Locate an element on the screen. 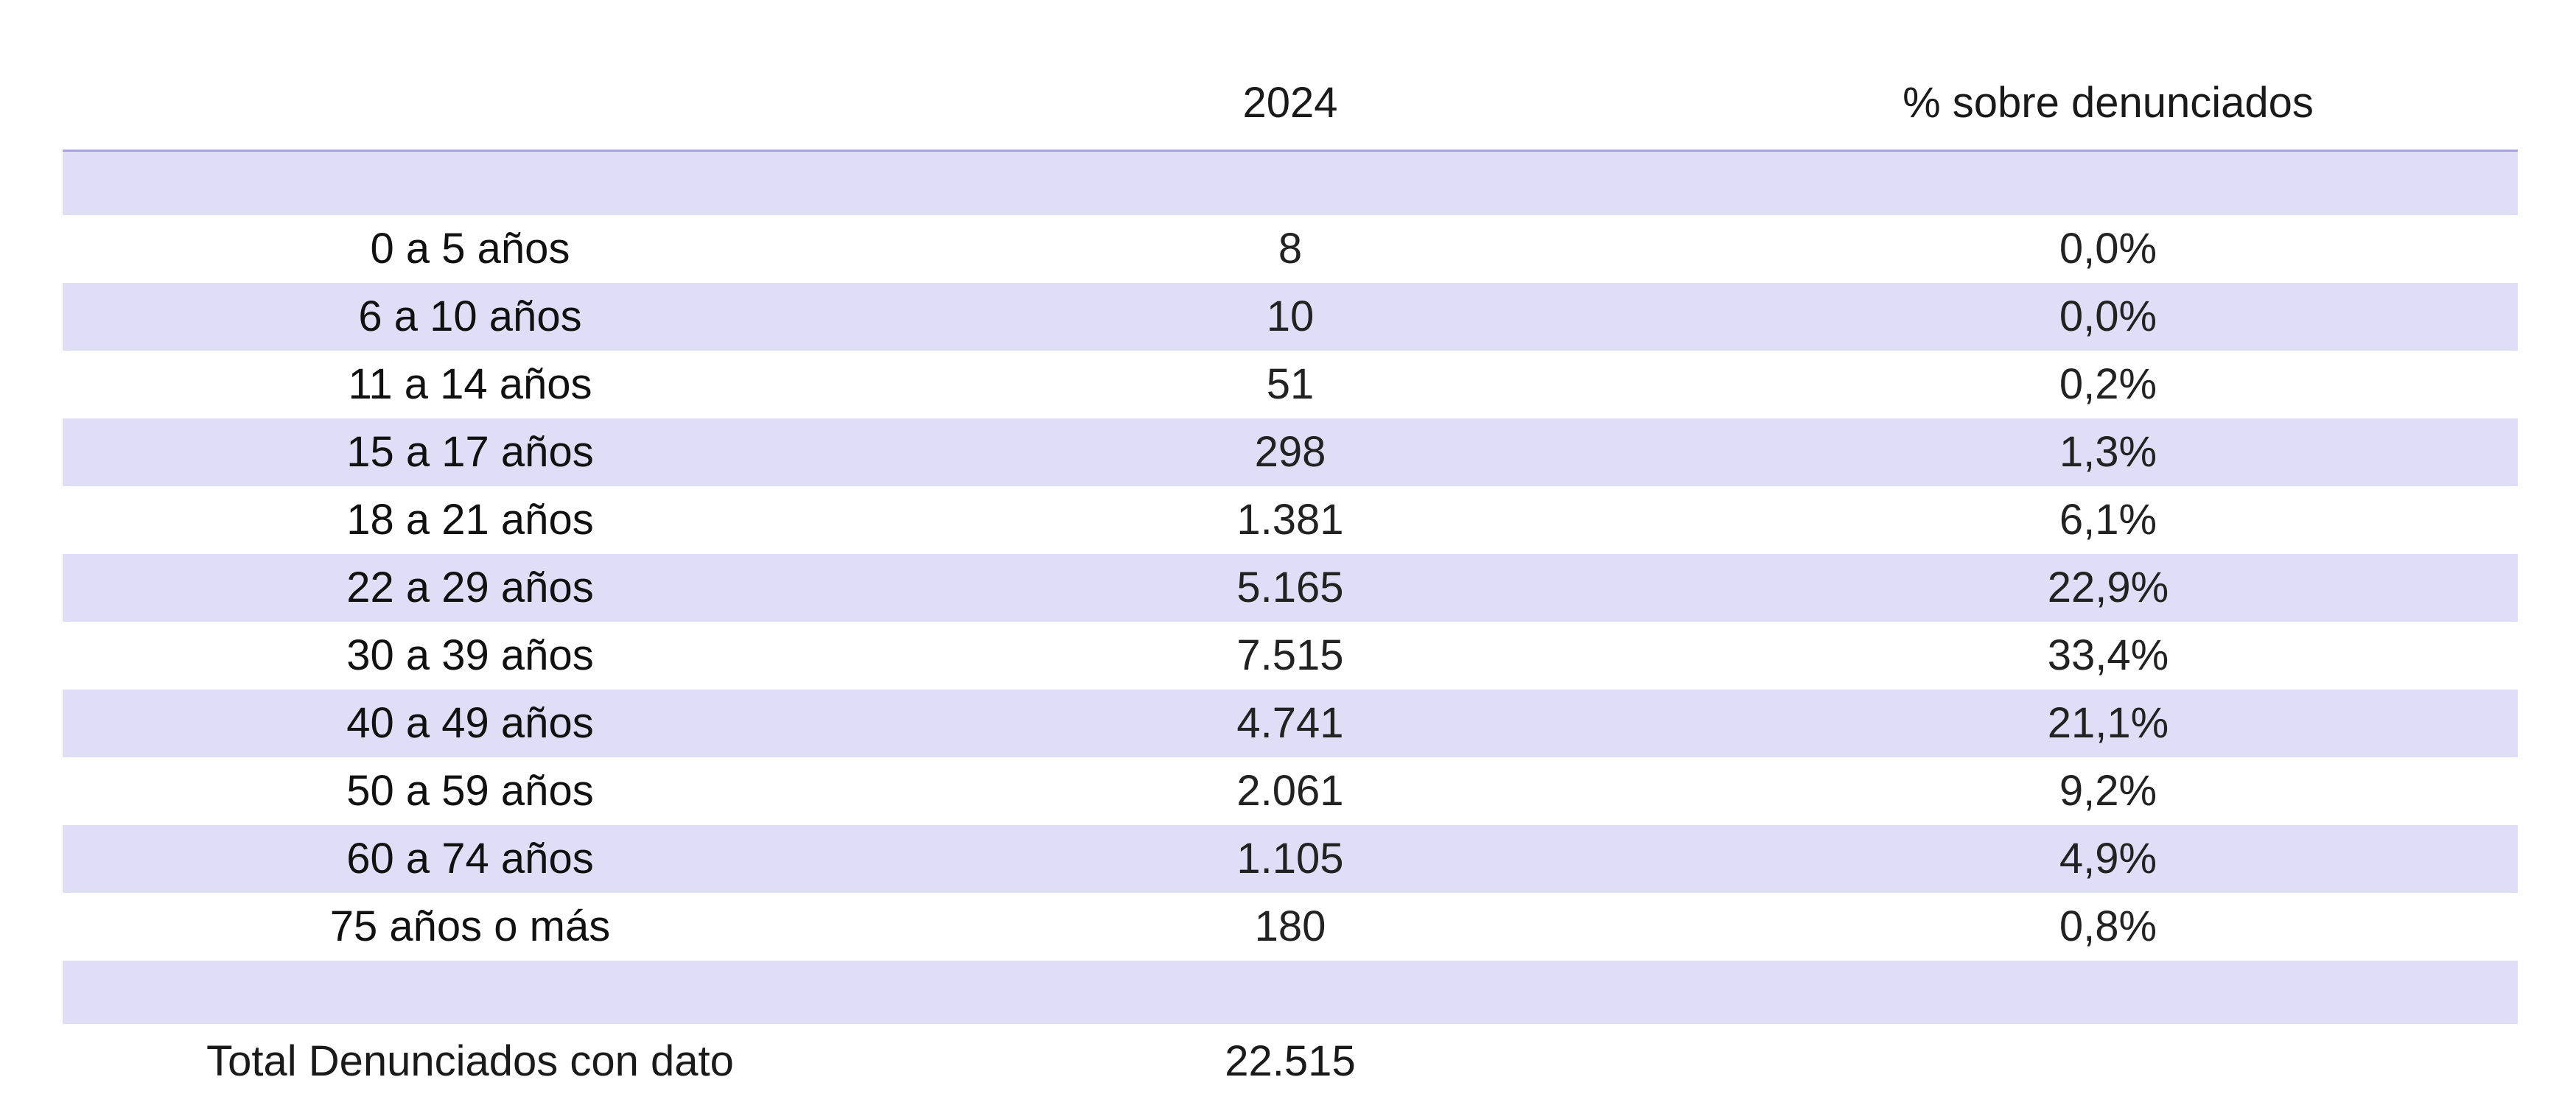 This screenshot has height=1119, width=2576. row-value: 298 is located at coordinates (1290, 452).